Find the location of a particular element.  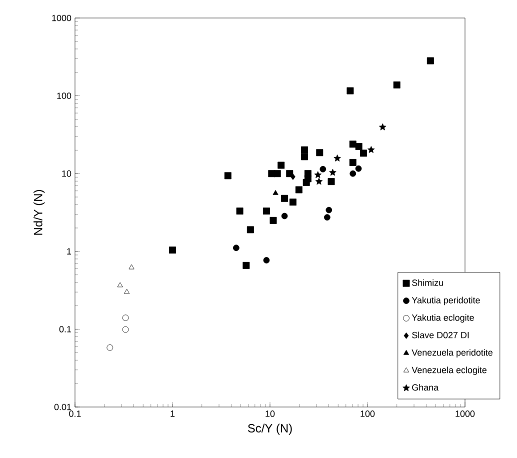

y-tick-label: 1000 is located at coordinates (62, 18).